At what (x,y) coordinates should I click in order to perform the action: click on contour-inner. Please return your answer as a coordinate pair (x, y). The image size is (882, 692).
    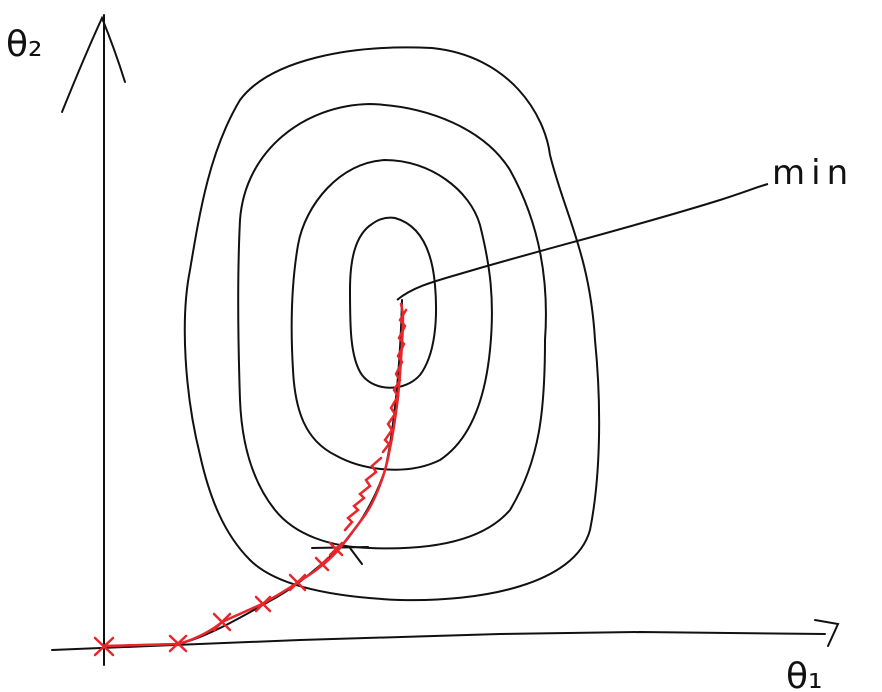
    Looking at the image, I should click on (393, 302).